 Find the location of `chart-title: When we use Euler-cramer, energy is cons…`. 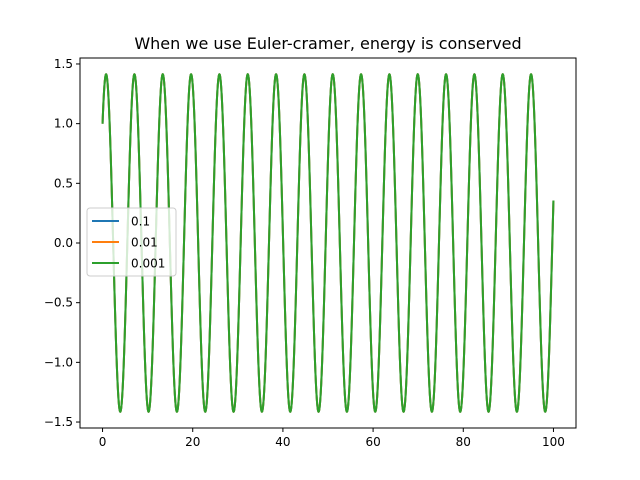

chart-title: When we use Euler-cramer, energy is cons… is located at coordinates (327, 43).